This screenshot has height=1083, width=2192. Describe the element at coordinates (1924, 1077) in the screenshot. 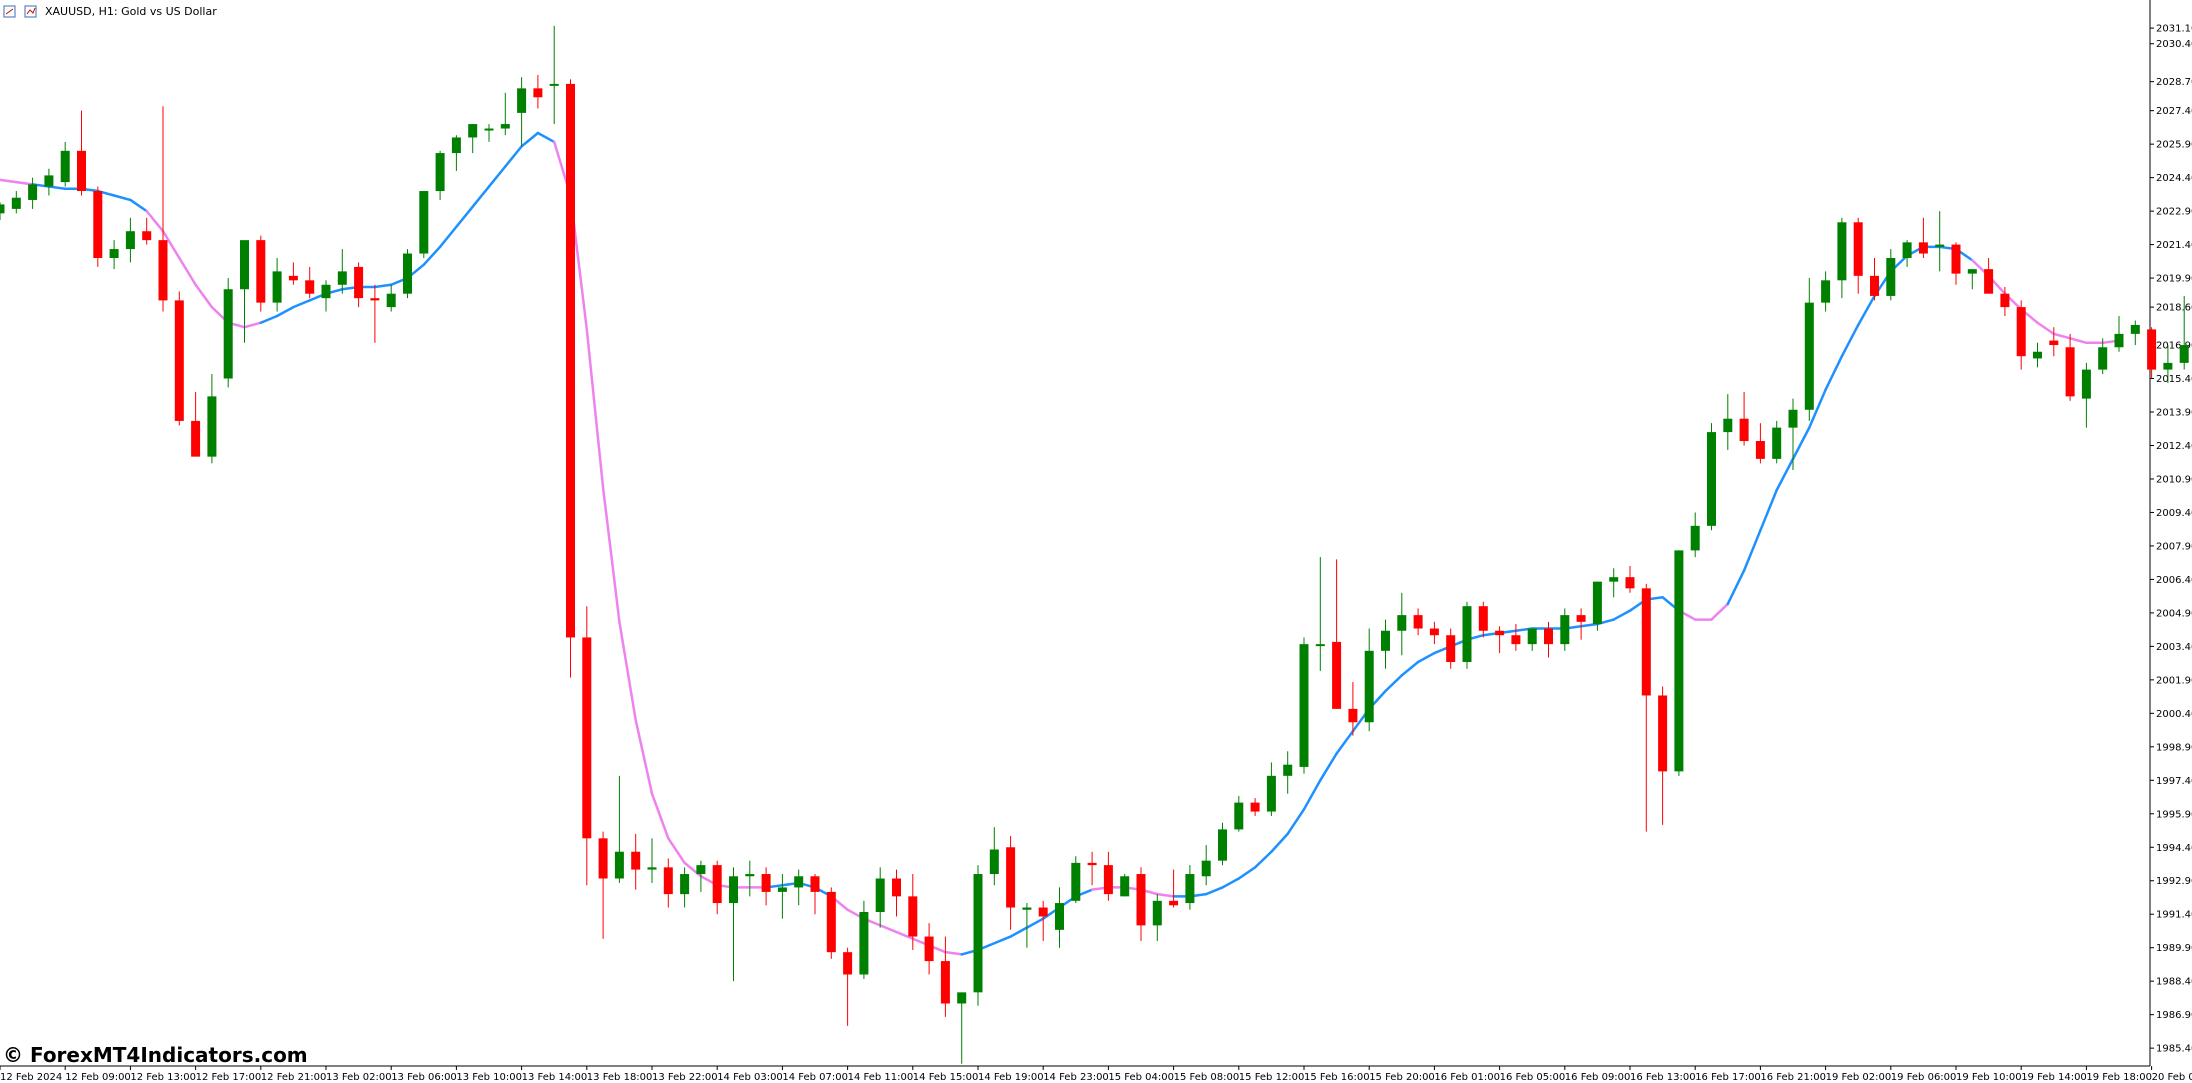

I see `time-label: 19 Feb 06:00` at that location.